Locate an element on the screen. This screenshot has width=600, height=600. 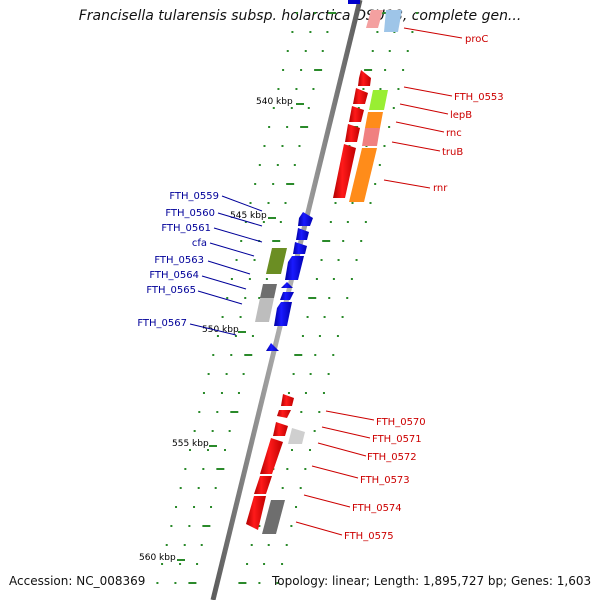
gene-cfa is located at coordinates (294, 268).